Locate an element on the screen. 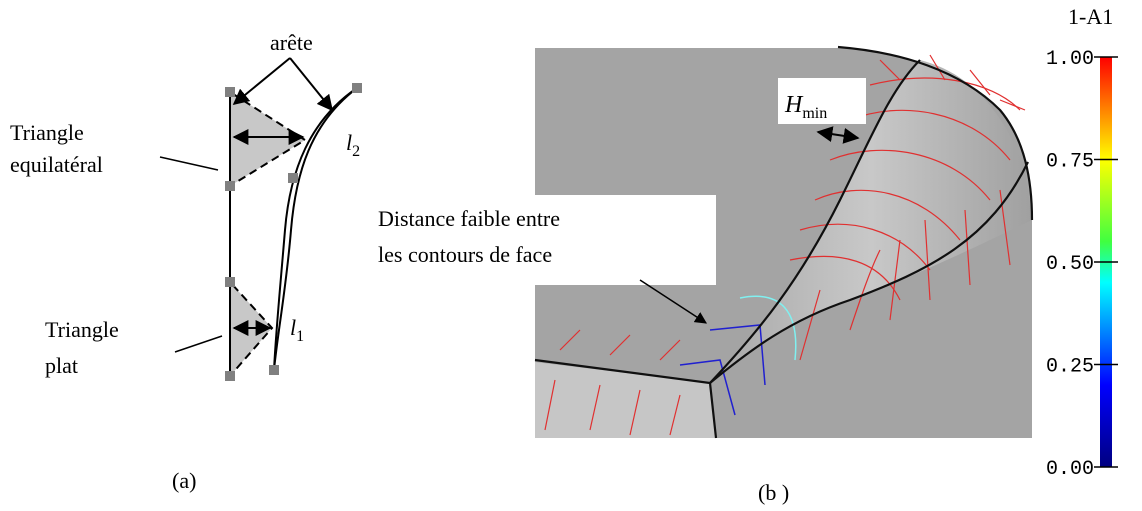  colorbar-tick-label: 0.50 is located at coordinates (1070, 264).